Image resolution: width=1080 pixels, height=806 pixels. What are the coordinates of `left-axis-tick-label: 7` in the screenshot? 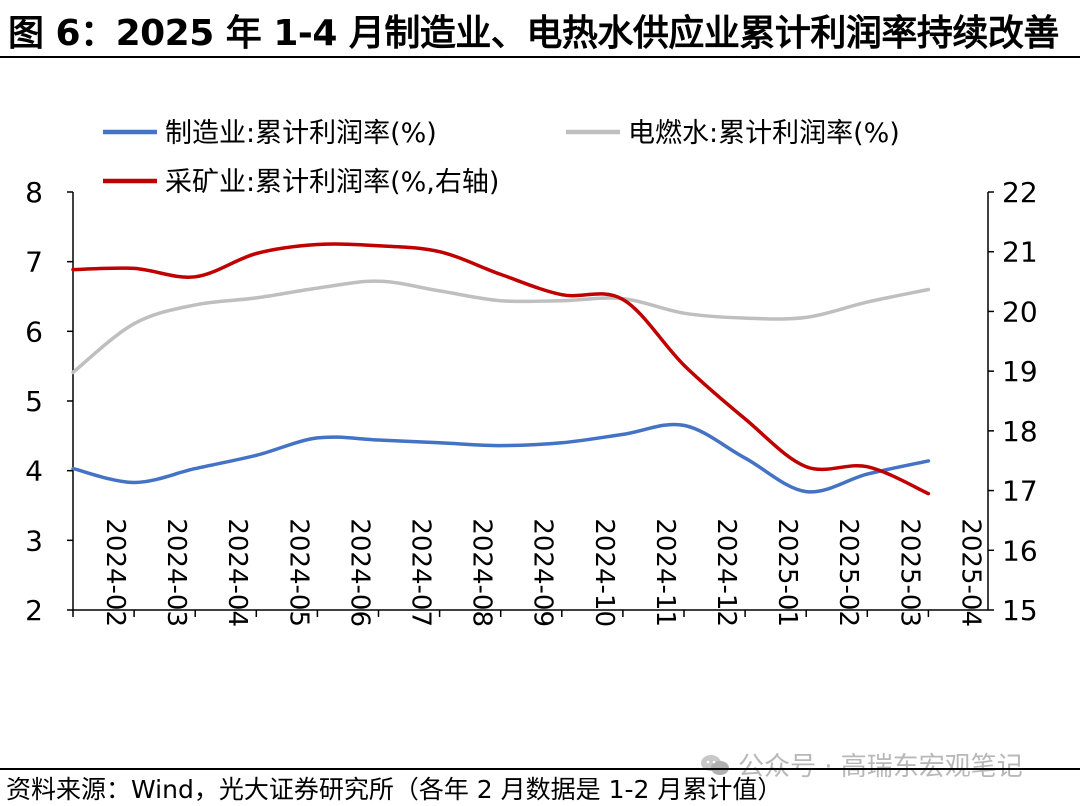 It's located at (34, 262).